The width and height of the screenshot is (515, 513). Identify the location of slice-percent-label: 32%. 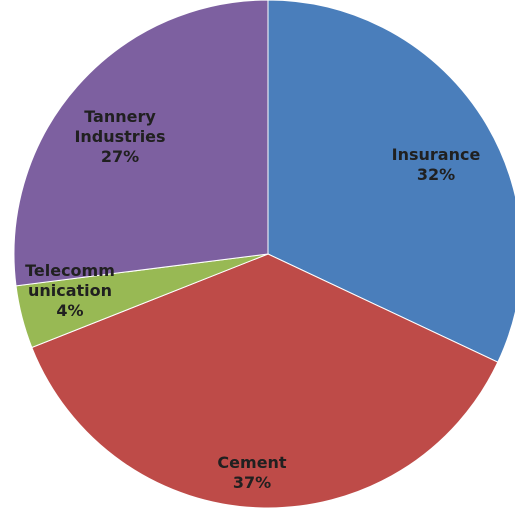
(436, 174).